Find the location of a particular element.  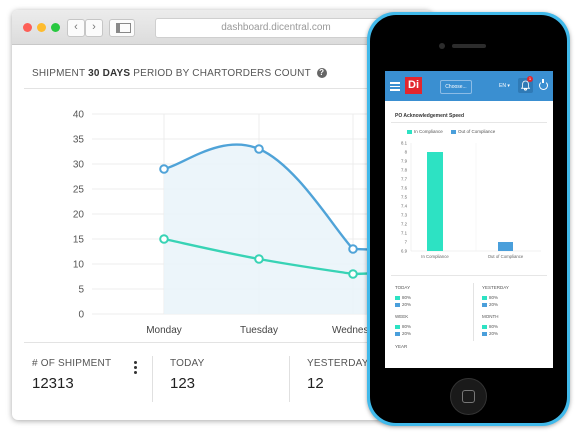

section-week-label: WEEK is located at coordinates (402, 316).